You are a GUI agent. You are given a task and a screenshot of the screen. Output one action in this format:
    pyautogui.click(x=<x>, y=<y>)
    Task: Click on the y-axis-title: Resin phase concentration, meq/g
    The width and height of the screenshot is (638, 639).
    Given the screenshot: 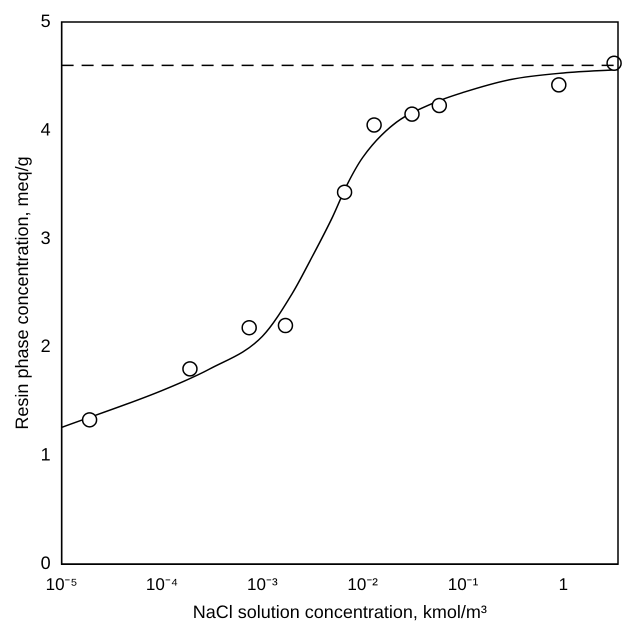 What is the action you would take?
    pyautogui.click(x=22, y=293)
    